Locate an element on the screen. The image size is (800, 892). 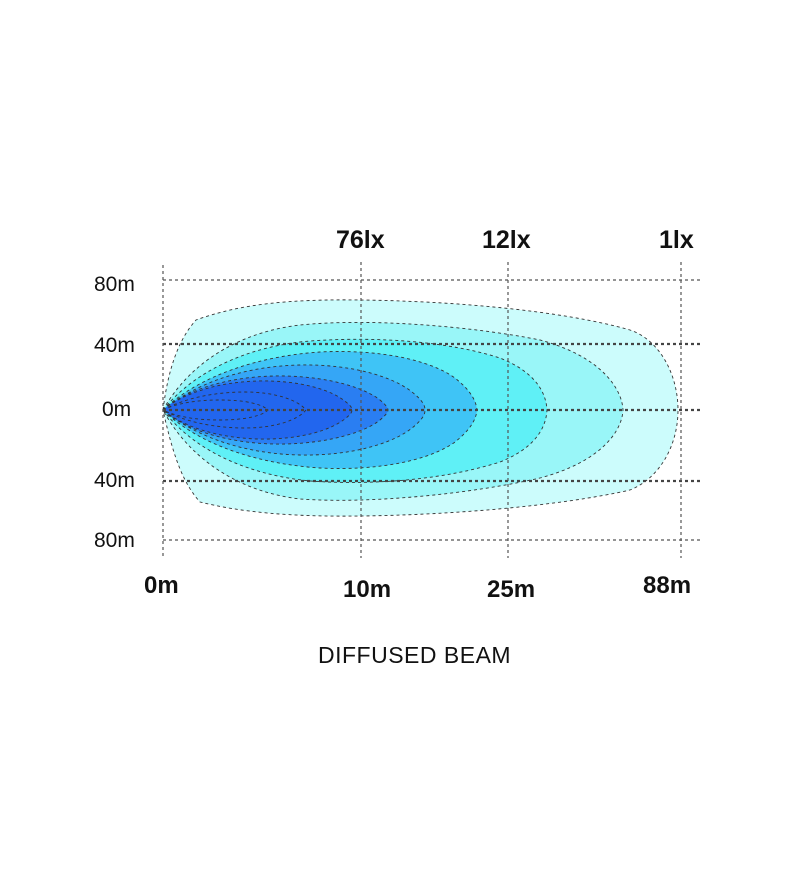
y-axis-labels: 80m 40m 0m 40m 80m is located at coordinates (114, 412).